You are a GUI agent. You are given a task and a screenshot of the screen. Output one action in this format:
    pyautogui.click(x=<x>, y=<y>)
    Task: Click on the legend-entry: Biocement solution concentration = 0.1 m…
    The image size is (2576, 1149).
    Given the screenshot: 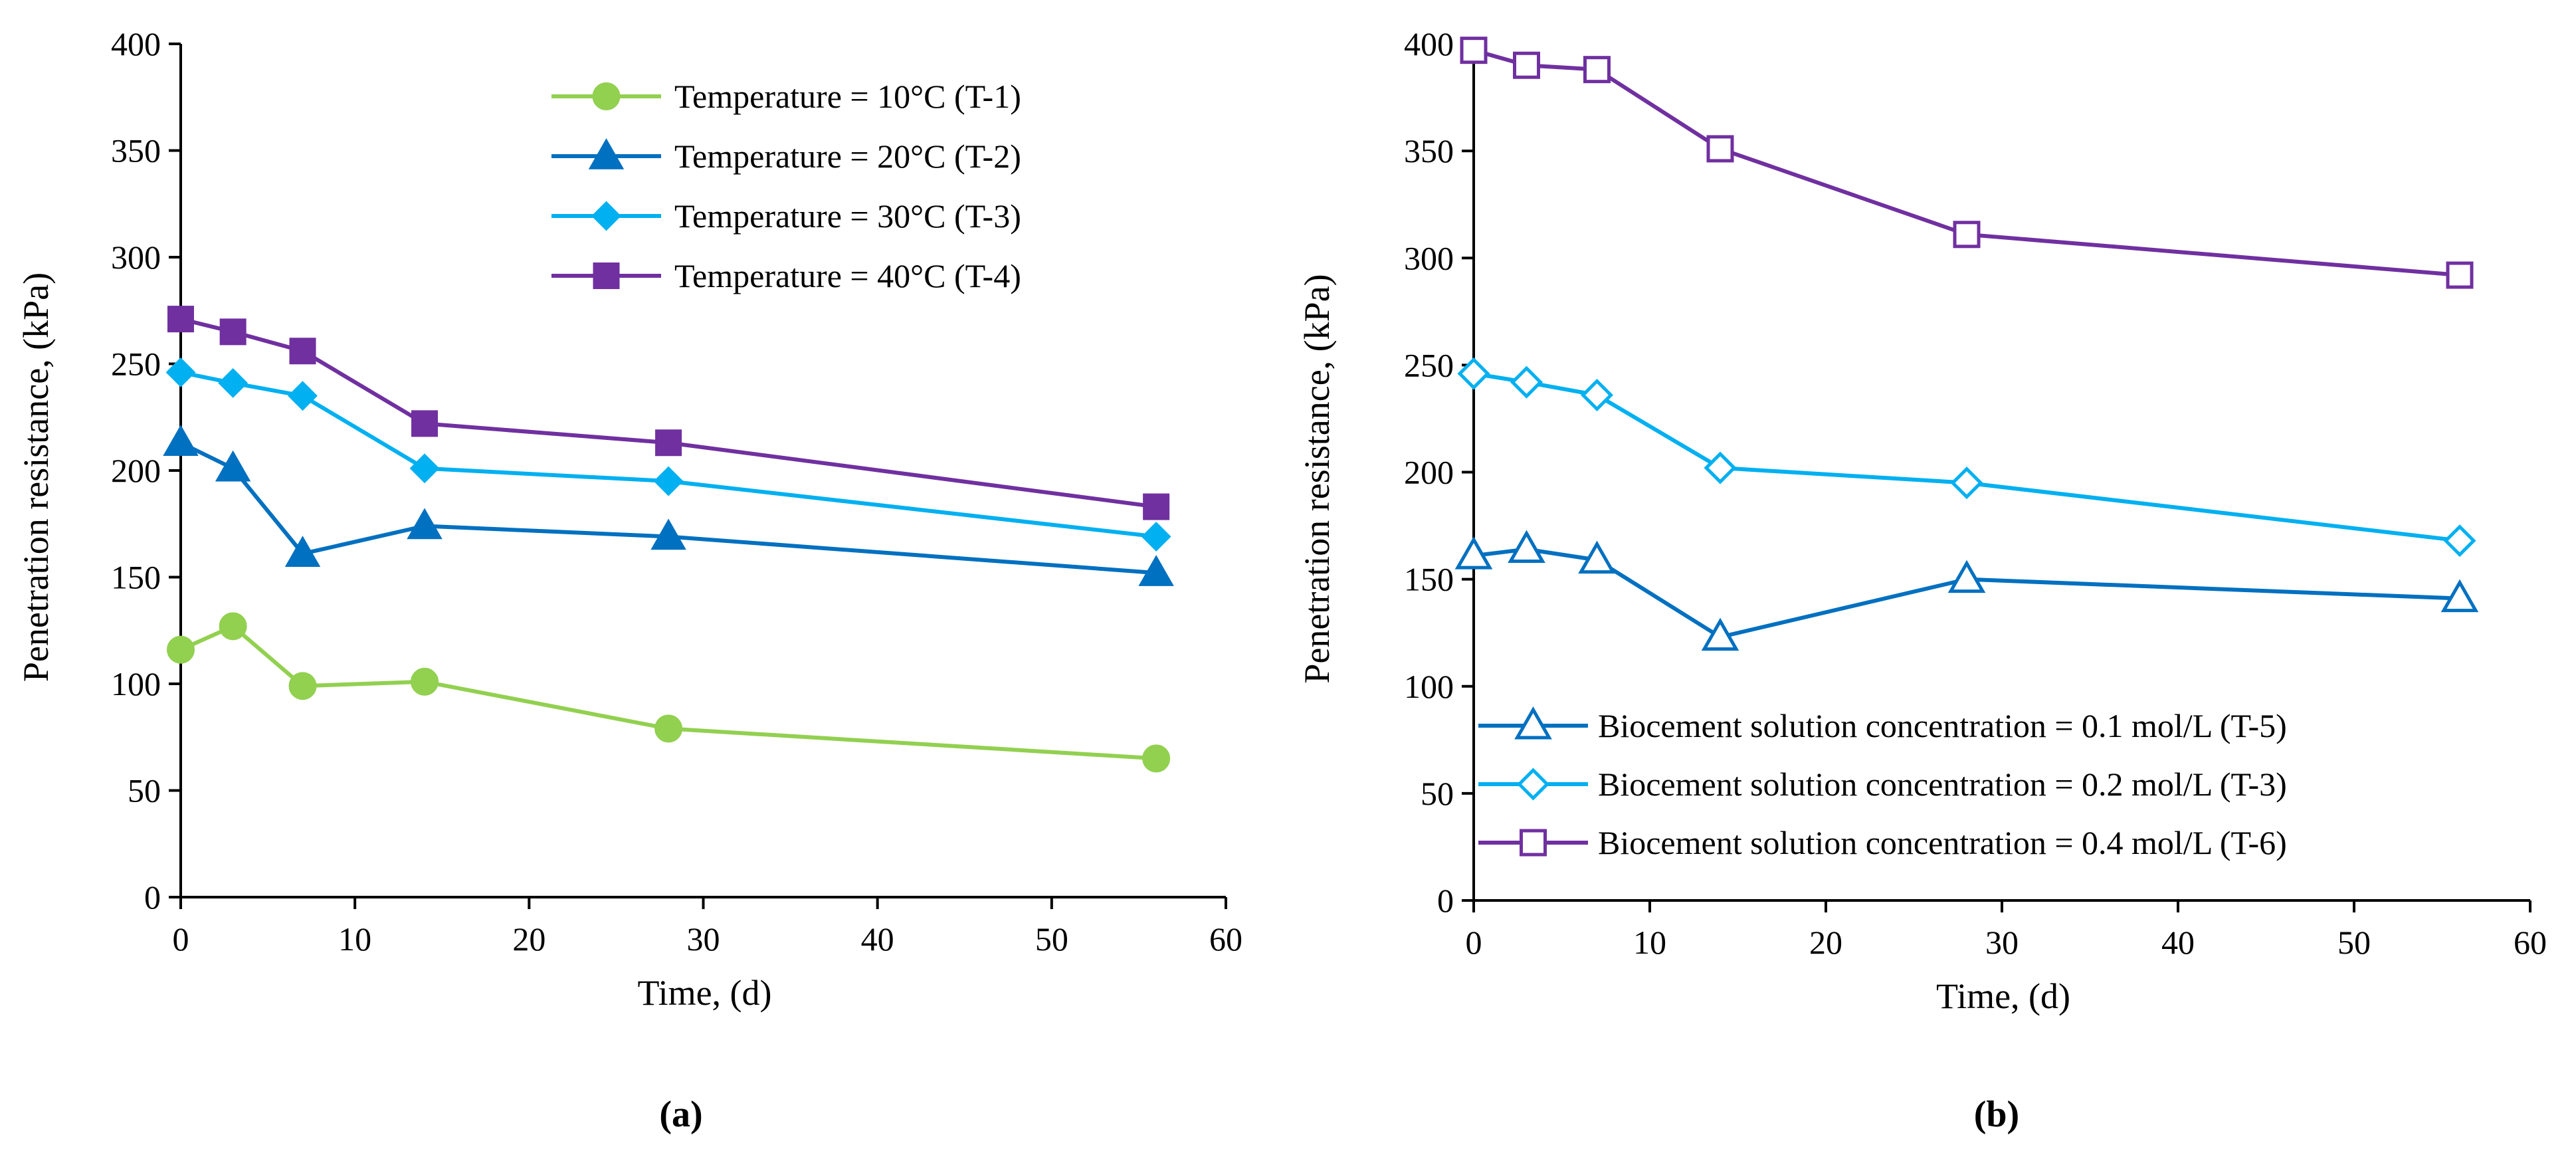 What is the action you would take?
    pyautogui.click(x=1882, y=725)
    